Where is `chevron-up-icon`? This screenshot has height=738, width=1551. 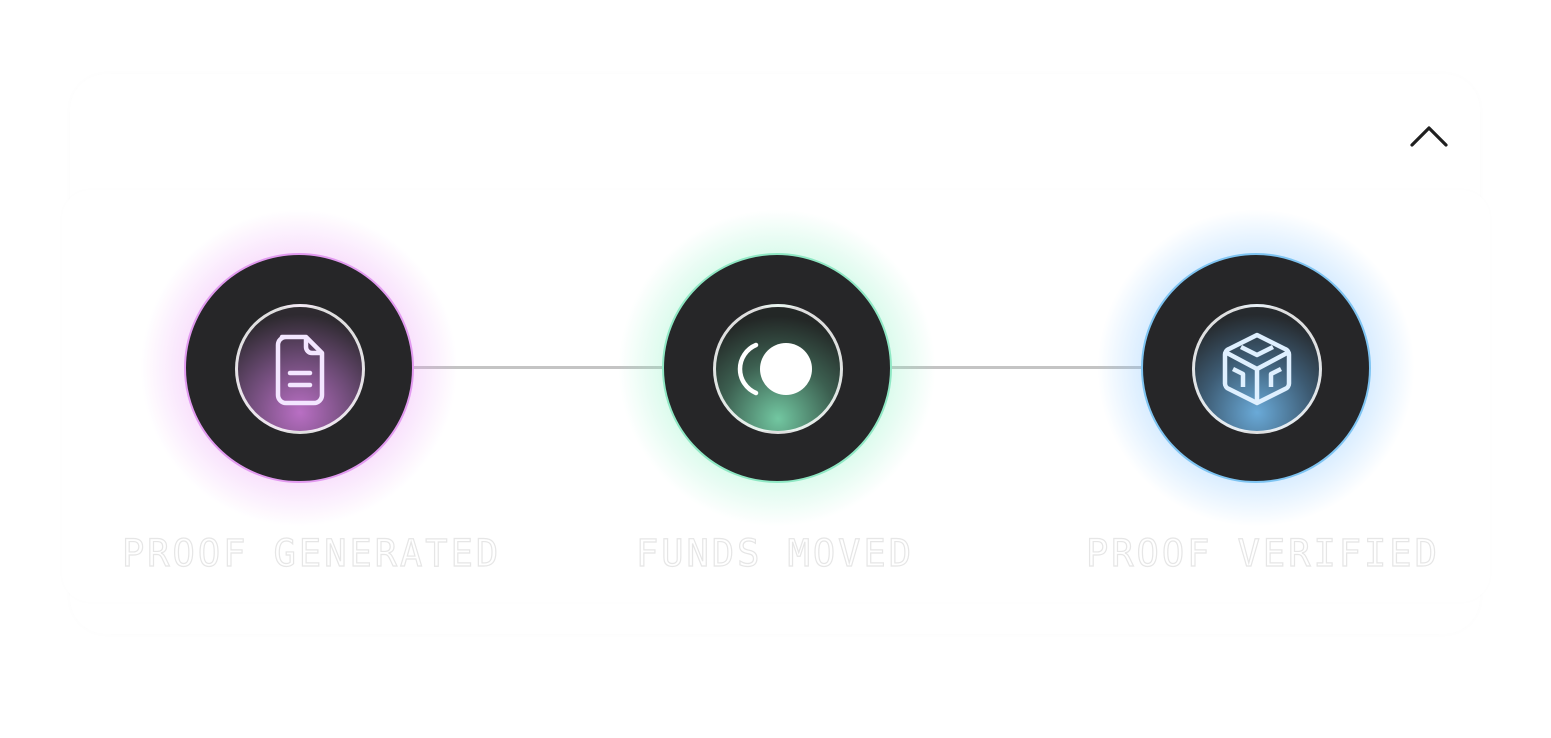
chevron-up-icon is located at coordinates (1429, 136).